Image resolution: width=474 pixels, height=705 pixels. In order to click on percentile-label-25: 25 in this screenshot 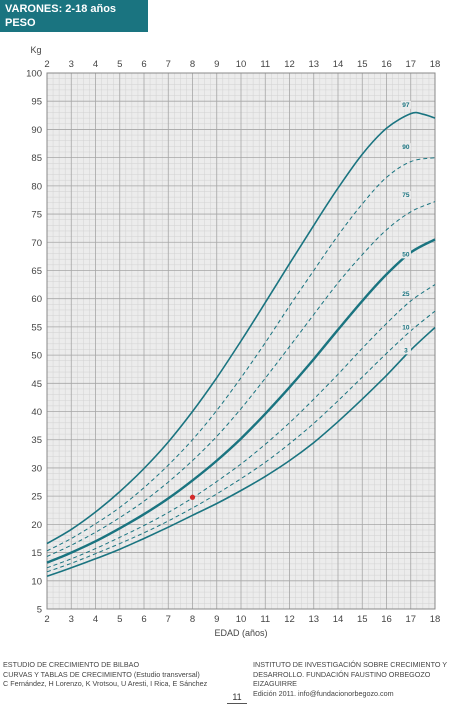, I will do `click(406, 294)`.